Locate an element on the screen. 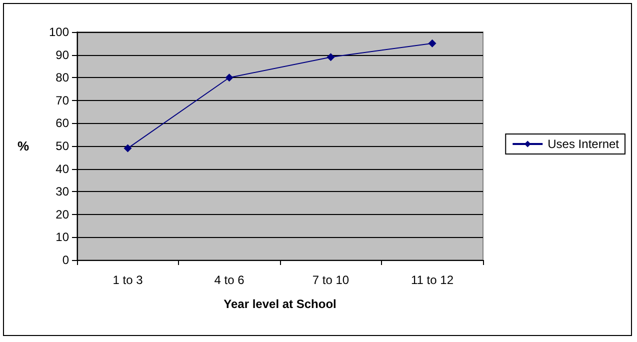  y-tick-label: 20 is located at coordinates (63, 214).